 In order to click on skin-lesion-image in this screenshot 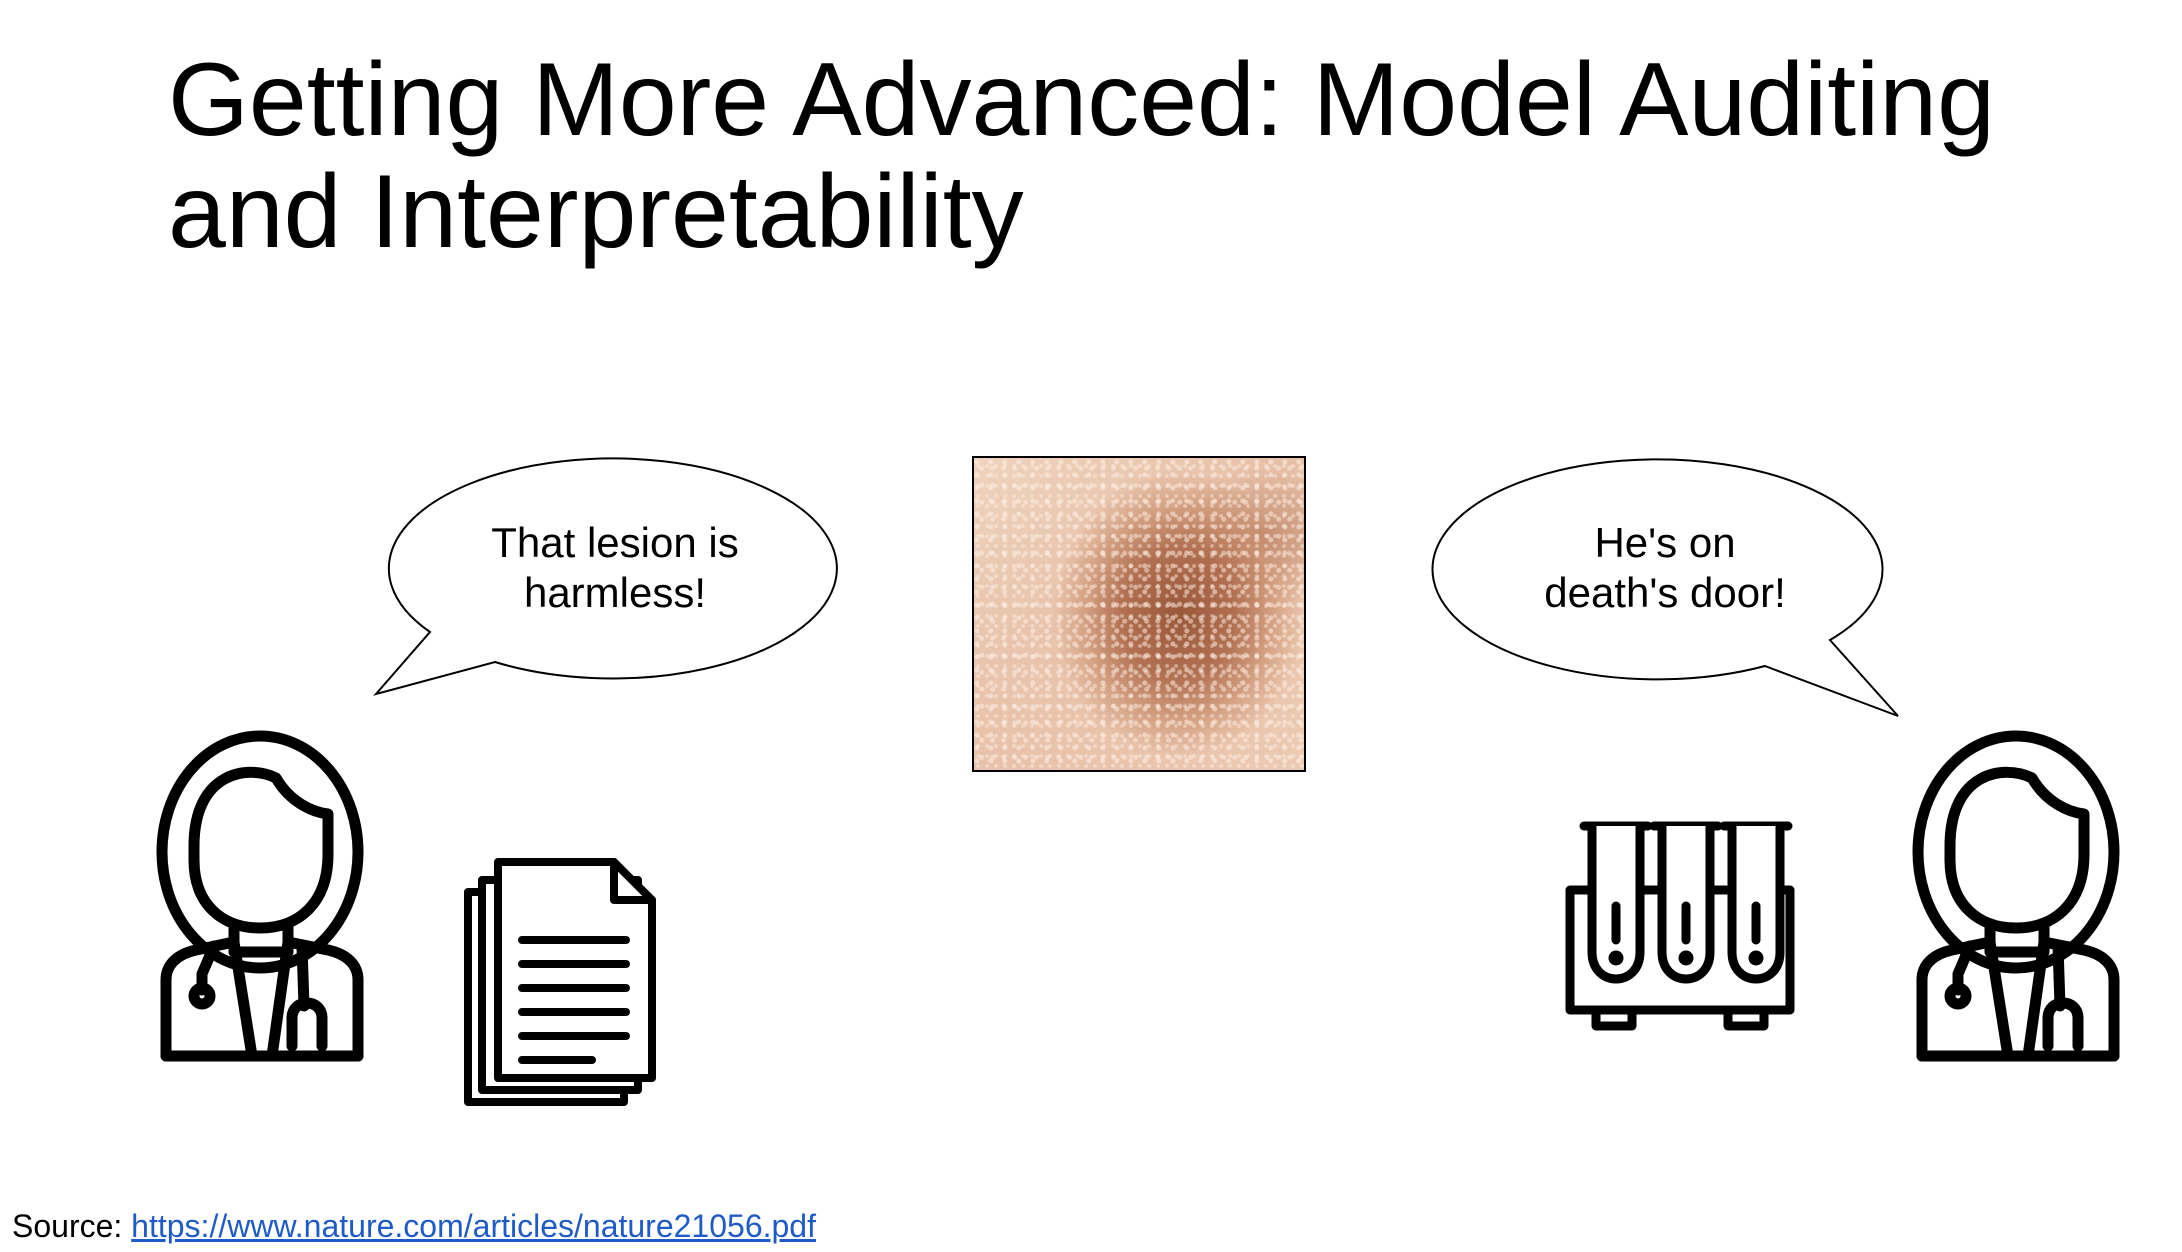, I will do `click(1139, 614)`.